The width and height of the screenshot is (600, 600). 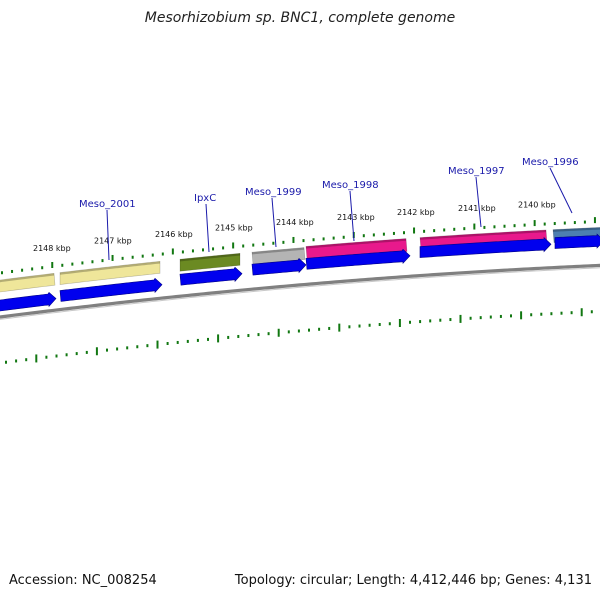 I want to click on backbone-line, so click(x=300, y=291).